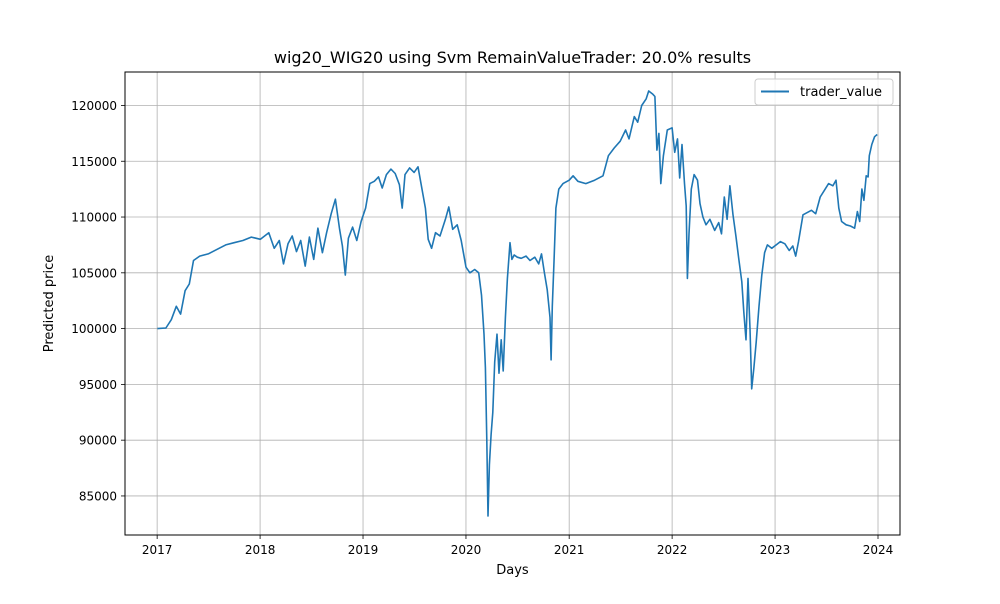 The width and height of the screenshot is (1000, 604). Describe the element at coordinates (260, 550) in the screenshot. I see `x-tick-label: 2018` at that location.